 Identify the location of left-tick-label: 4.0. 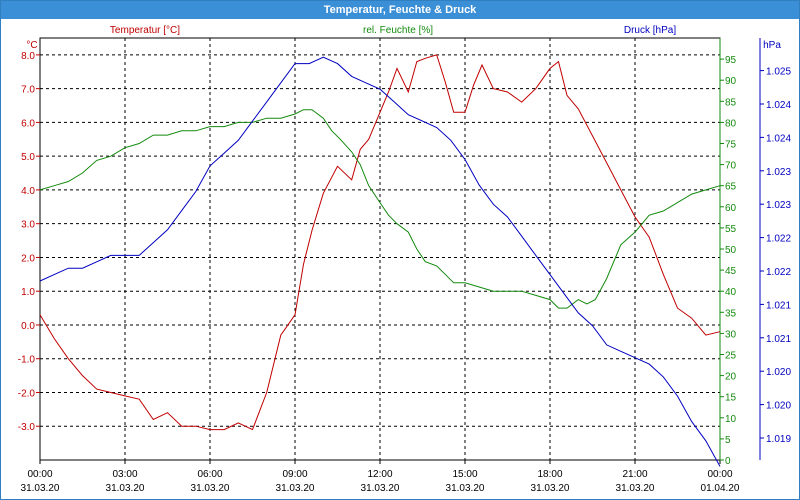
(28, 191).